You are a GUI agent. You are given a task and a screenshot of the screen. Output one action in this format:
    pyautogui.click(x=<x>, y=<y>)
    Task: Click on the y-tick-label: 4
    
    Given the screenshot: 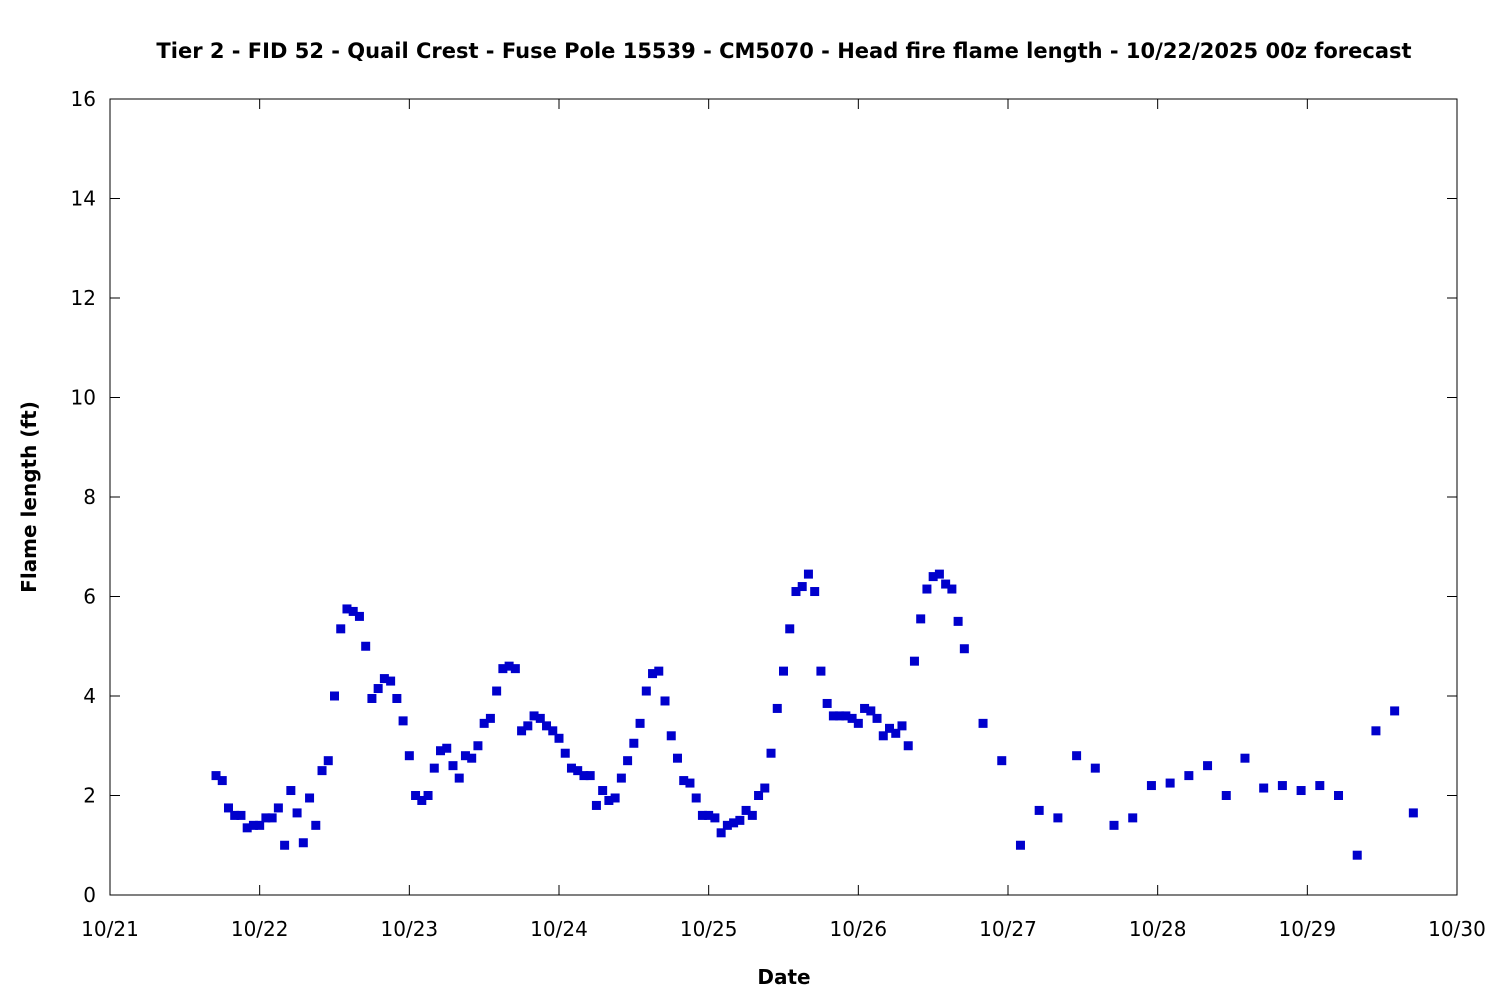 What is the action you would take?
    pyautogui.click(x=89, y=696)
    